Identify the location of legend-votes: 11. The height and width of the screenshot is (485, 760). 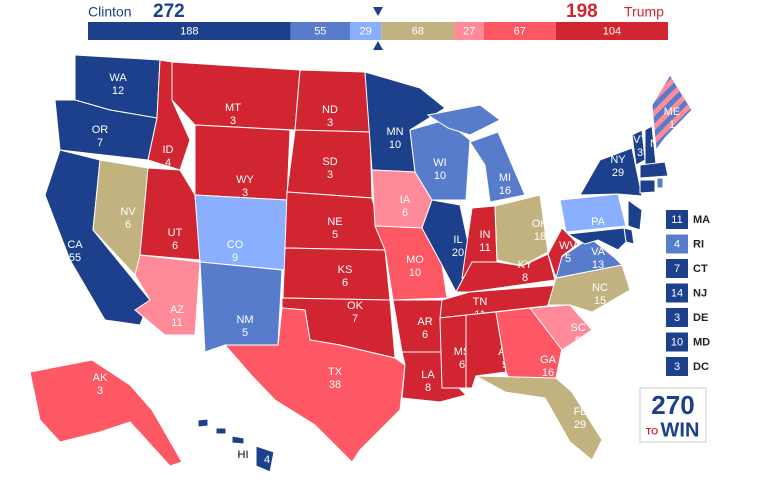
(676, 220).